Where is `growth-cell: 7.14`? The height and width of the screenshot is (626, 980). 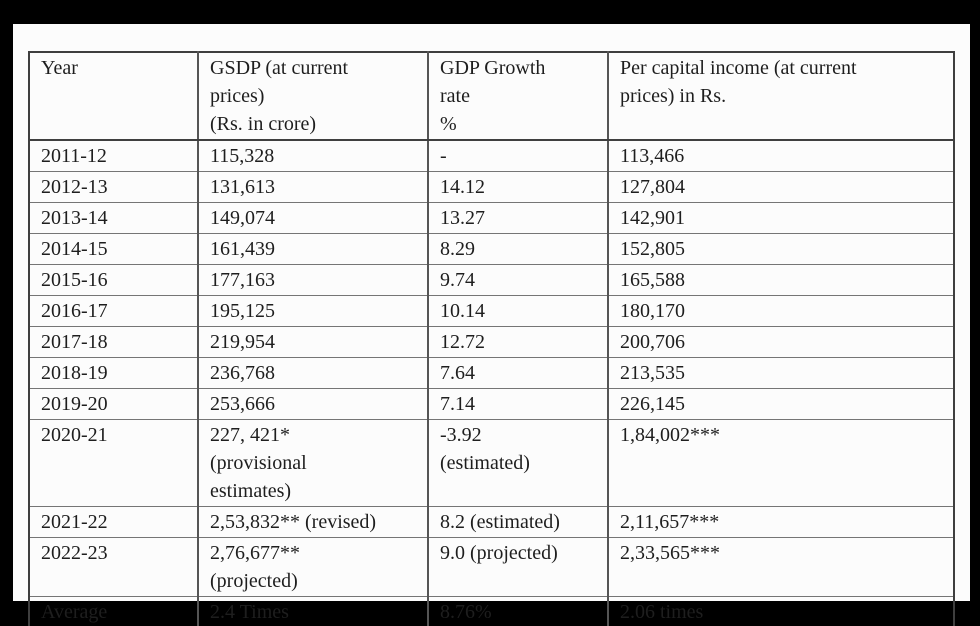 growth-cell: 7.14 is located at coordinates (517, 404).